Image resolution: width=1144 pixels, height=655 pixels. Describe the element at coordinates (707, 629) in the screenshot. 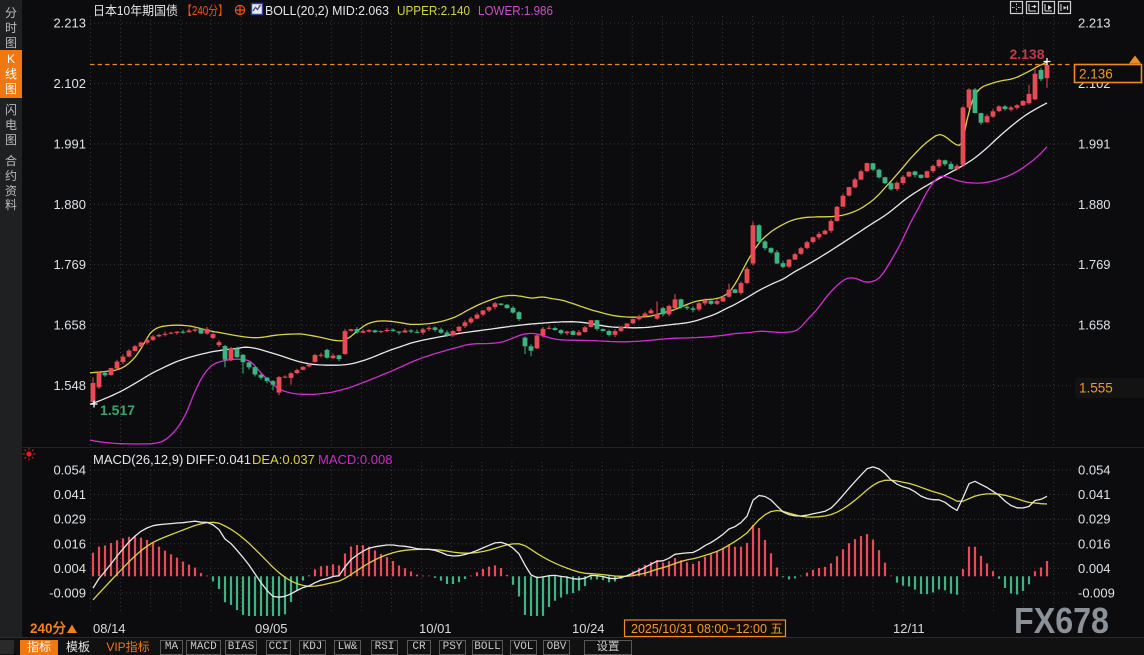

I see `svg-text: 2025/10/31 08:00~12:00 五` at that location.